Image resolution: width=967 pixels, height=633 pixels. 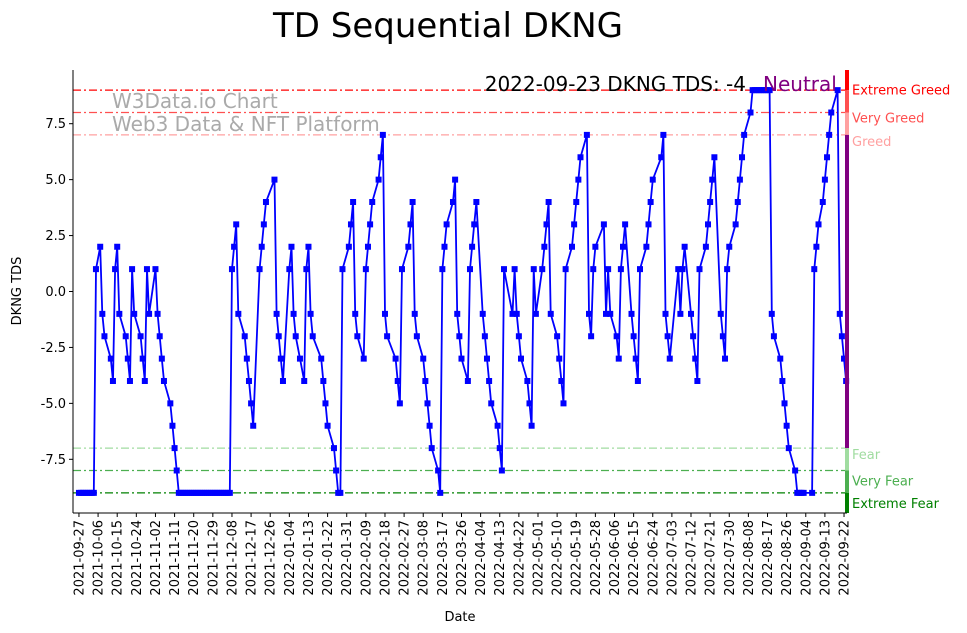 What do you see at coordinates (768, 558) in the screenshot?
I see `x-tick-label: 2022-08-17` at bounding box center [768, 558].